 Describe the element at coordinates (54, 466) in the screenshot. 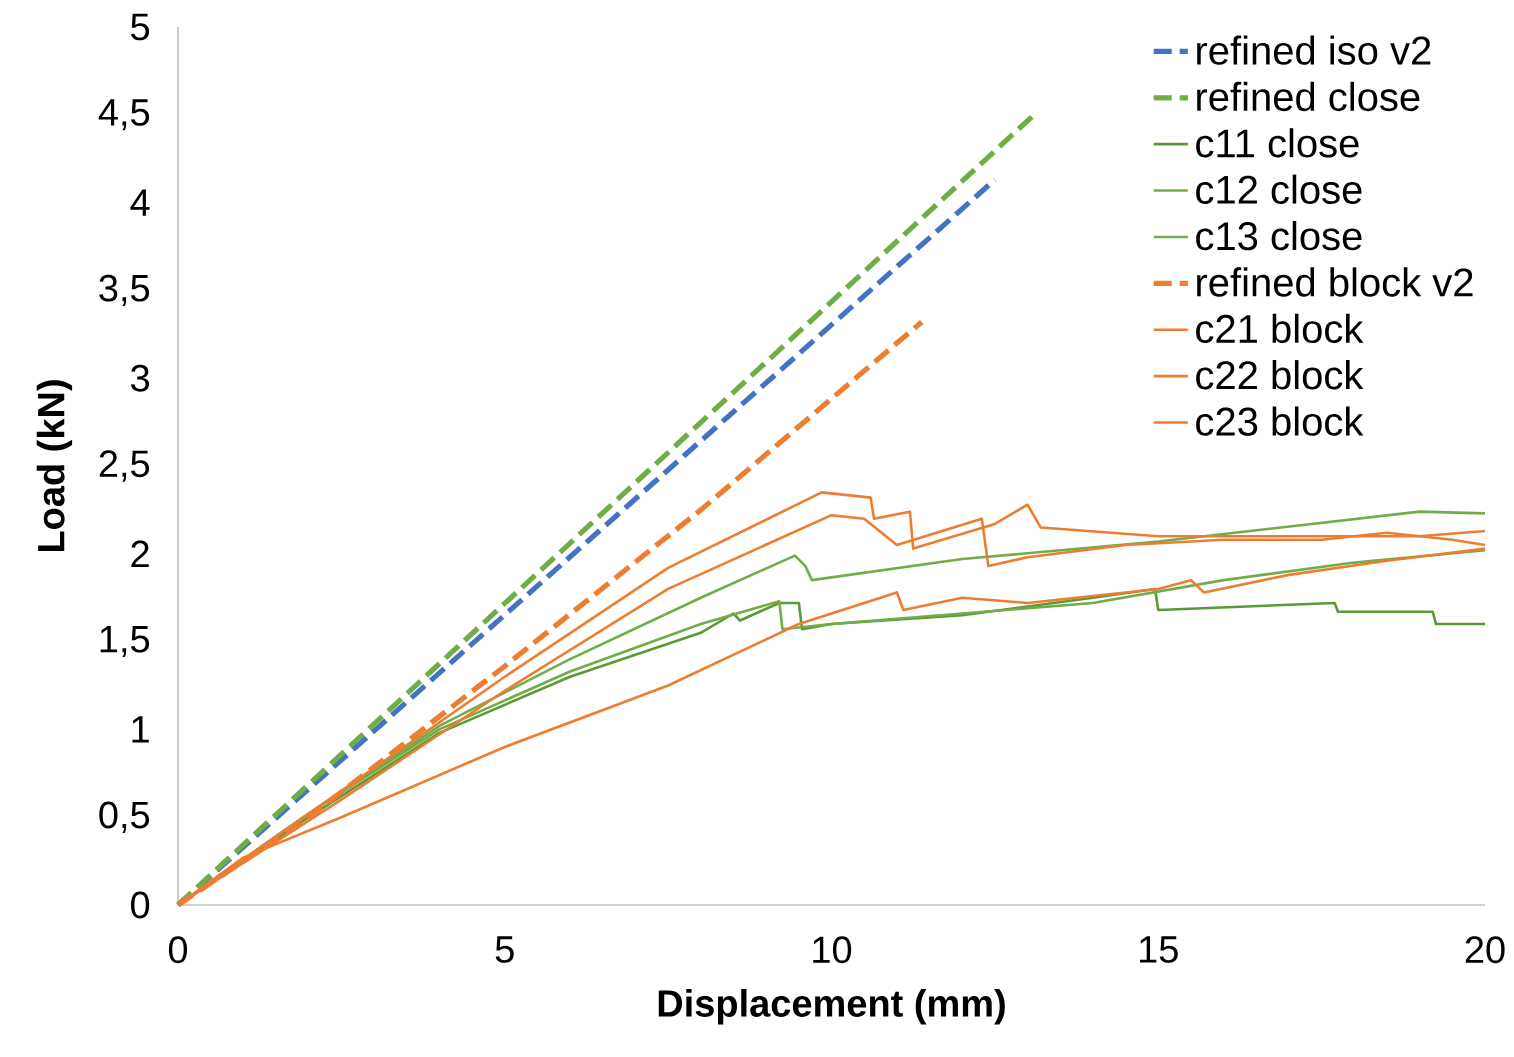

I see `y-axis-title: Load (kN)` at that location.